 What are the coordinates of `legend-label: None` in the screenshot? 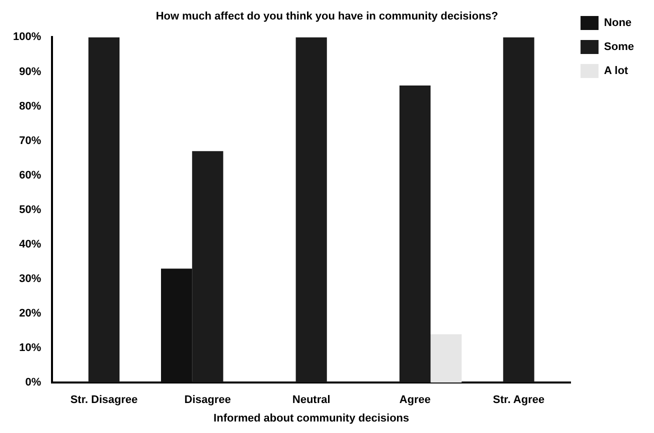 It's located at (618, 23).